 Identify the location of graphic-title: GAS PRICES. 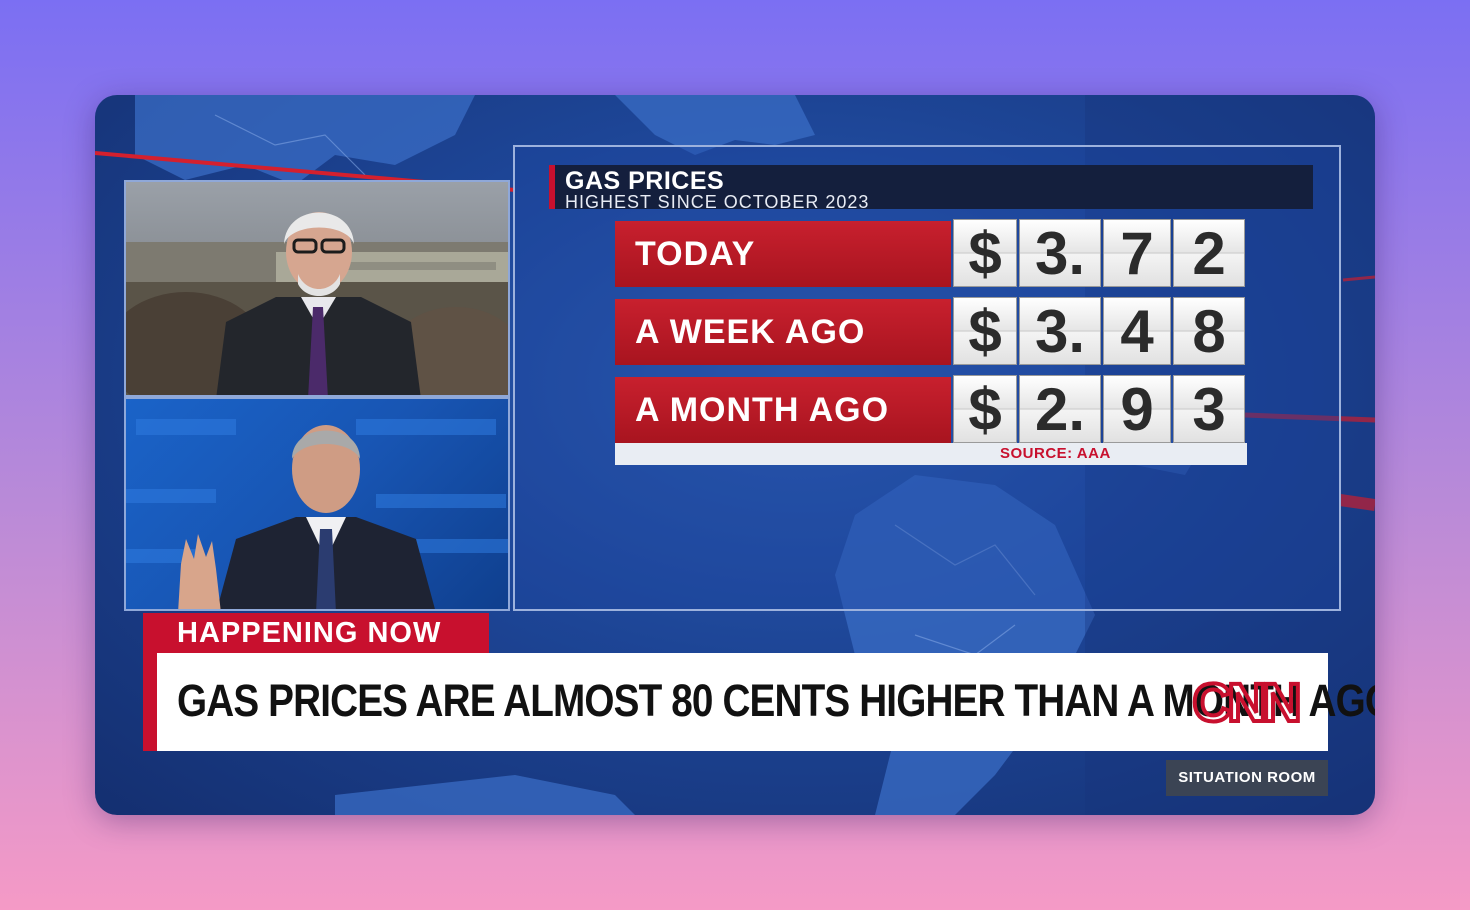
(645, 181).